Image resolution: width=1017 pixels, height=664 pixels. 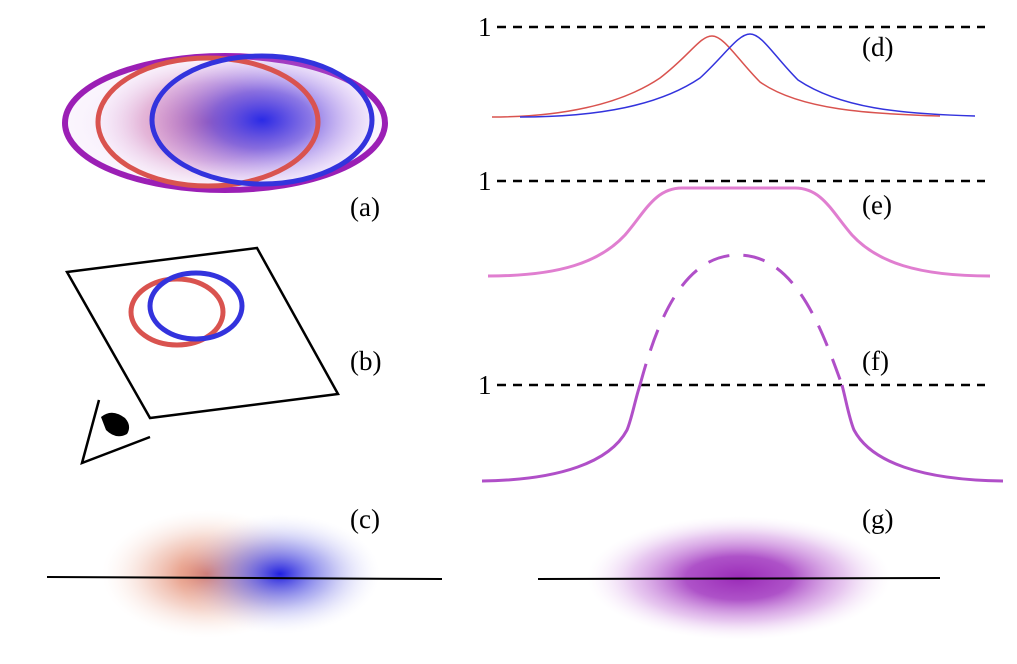 What do you see at coordinates (280, 574) in the screenshot?
I see `blue-blob` at bounding box center [280, 574].